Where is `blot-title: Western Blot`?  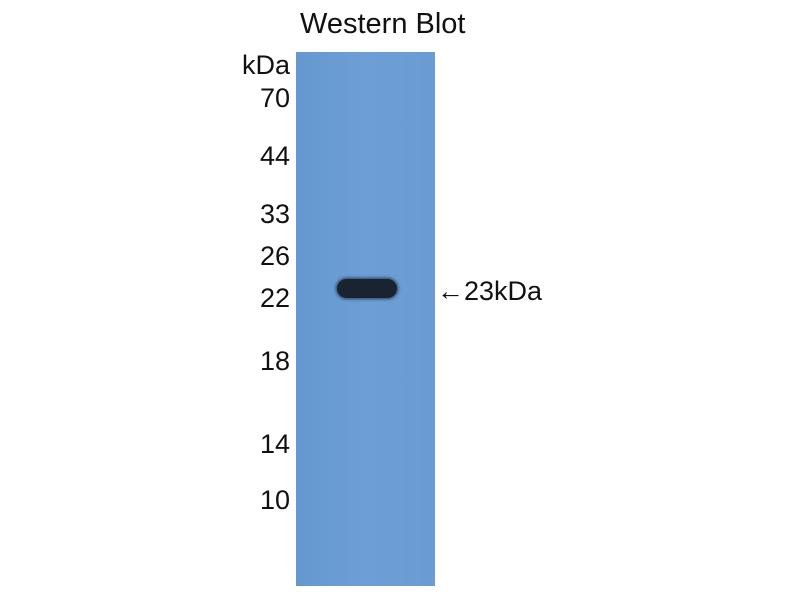 blot-title: Western Blot is located at coordinates (383, 24).